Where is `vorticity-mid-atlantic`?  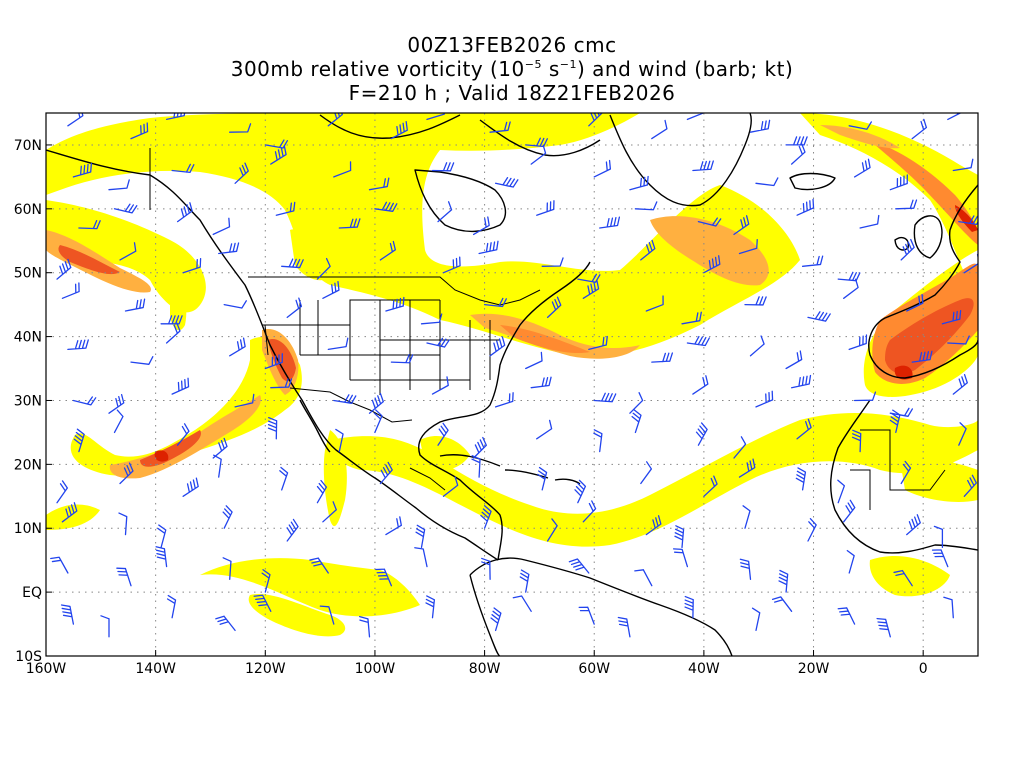 vorticity-mid-atlantic is located at coordinates (709, 251).